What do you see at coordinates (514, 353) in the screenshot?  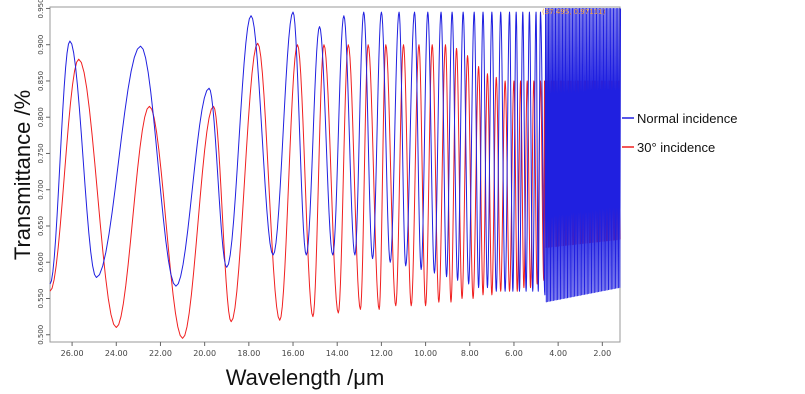 I see `x-tick-label: 6.00` at bounding box center [514, 353].